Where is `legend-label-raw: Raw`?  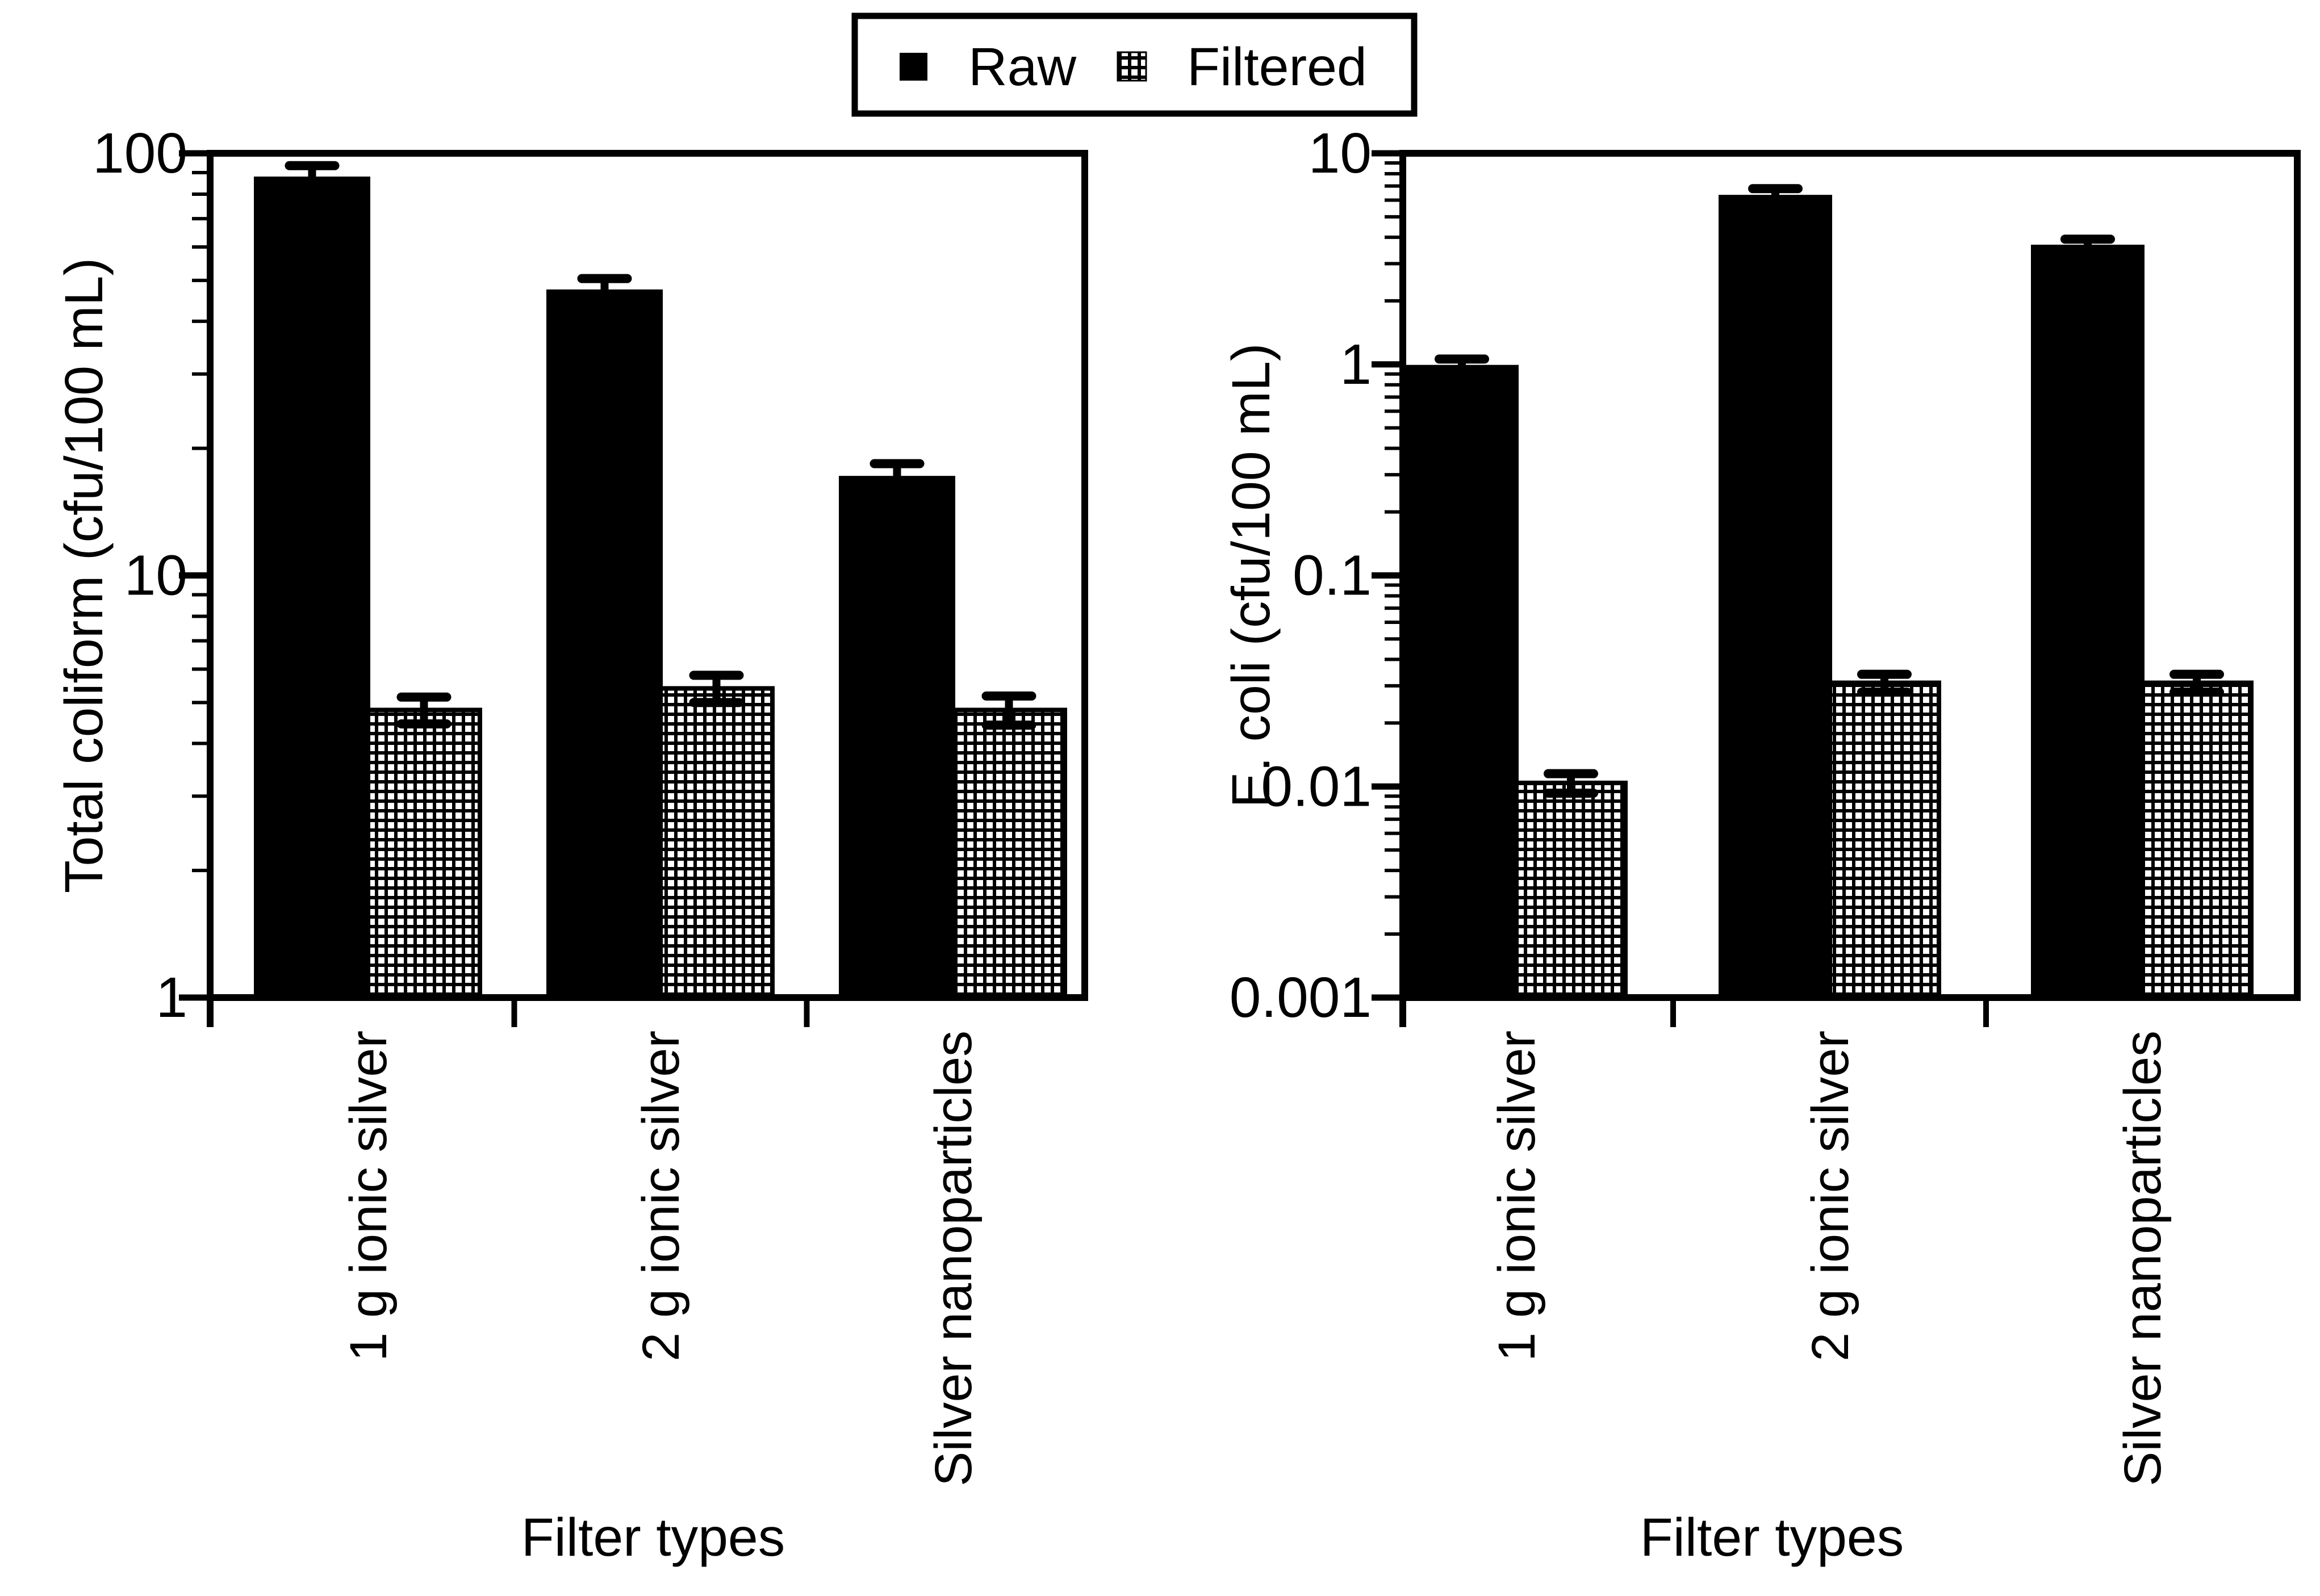 legend-label-raw: Raw is located at coordinates (1022, 67).